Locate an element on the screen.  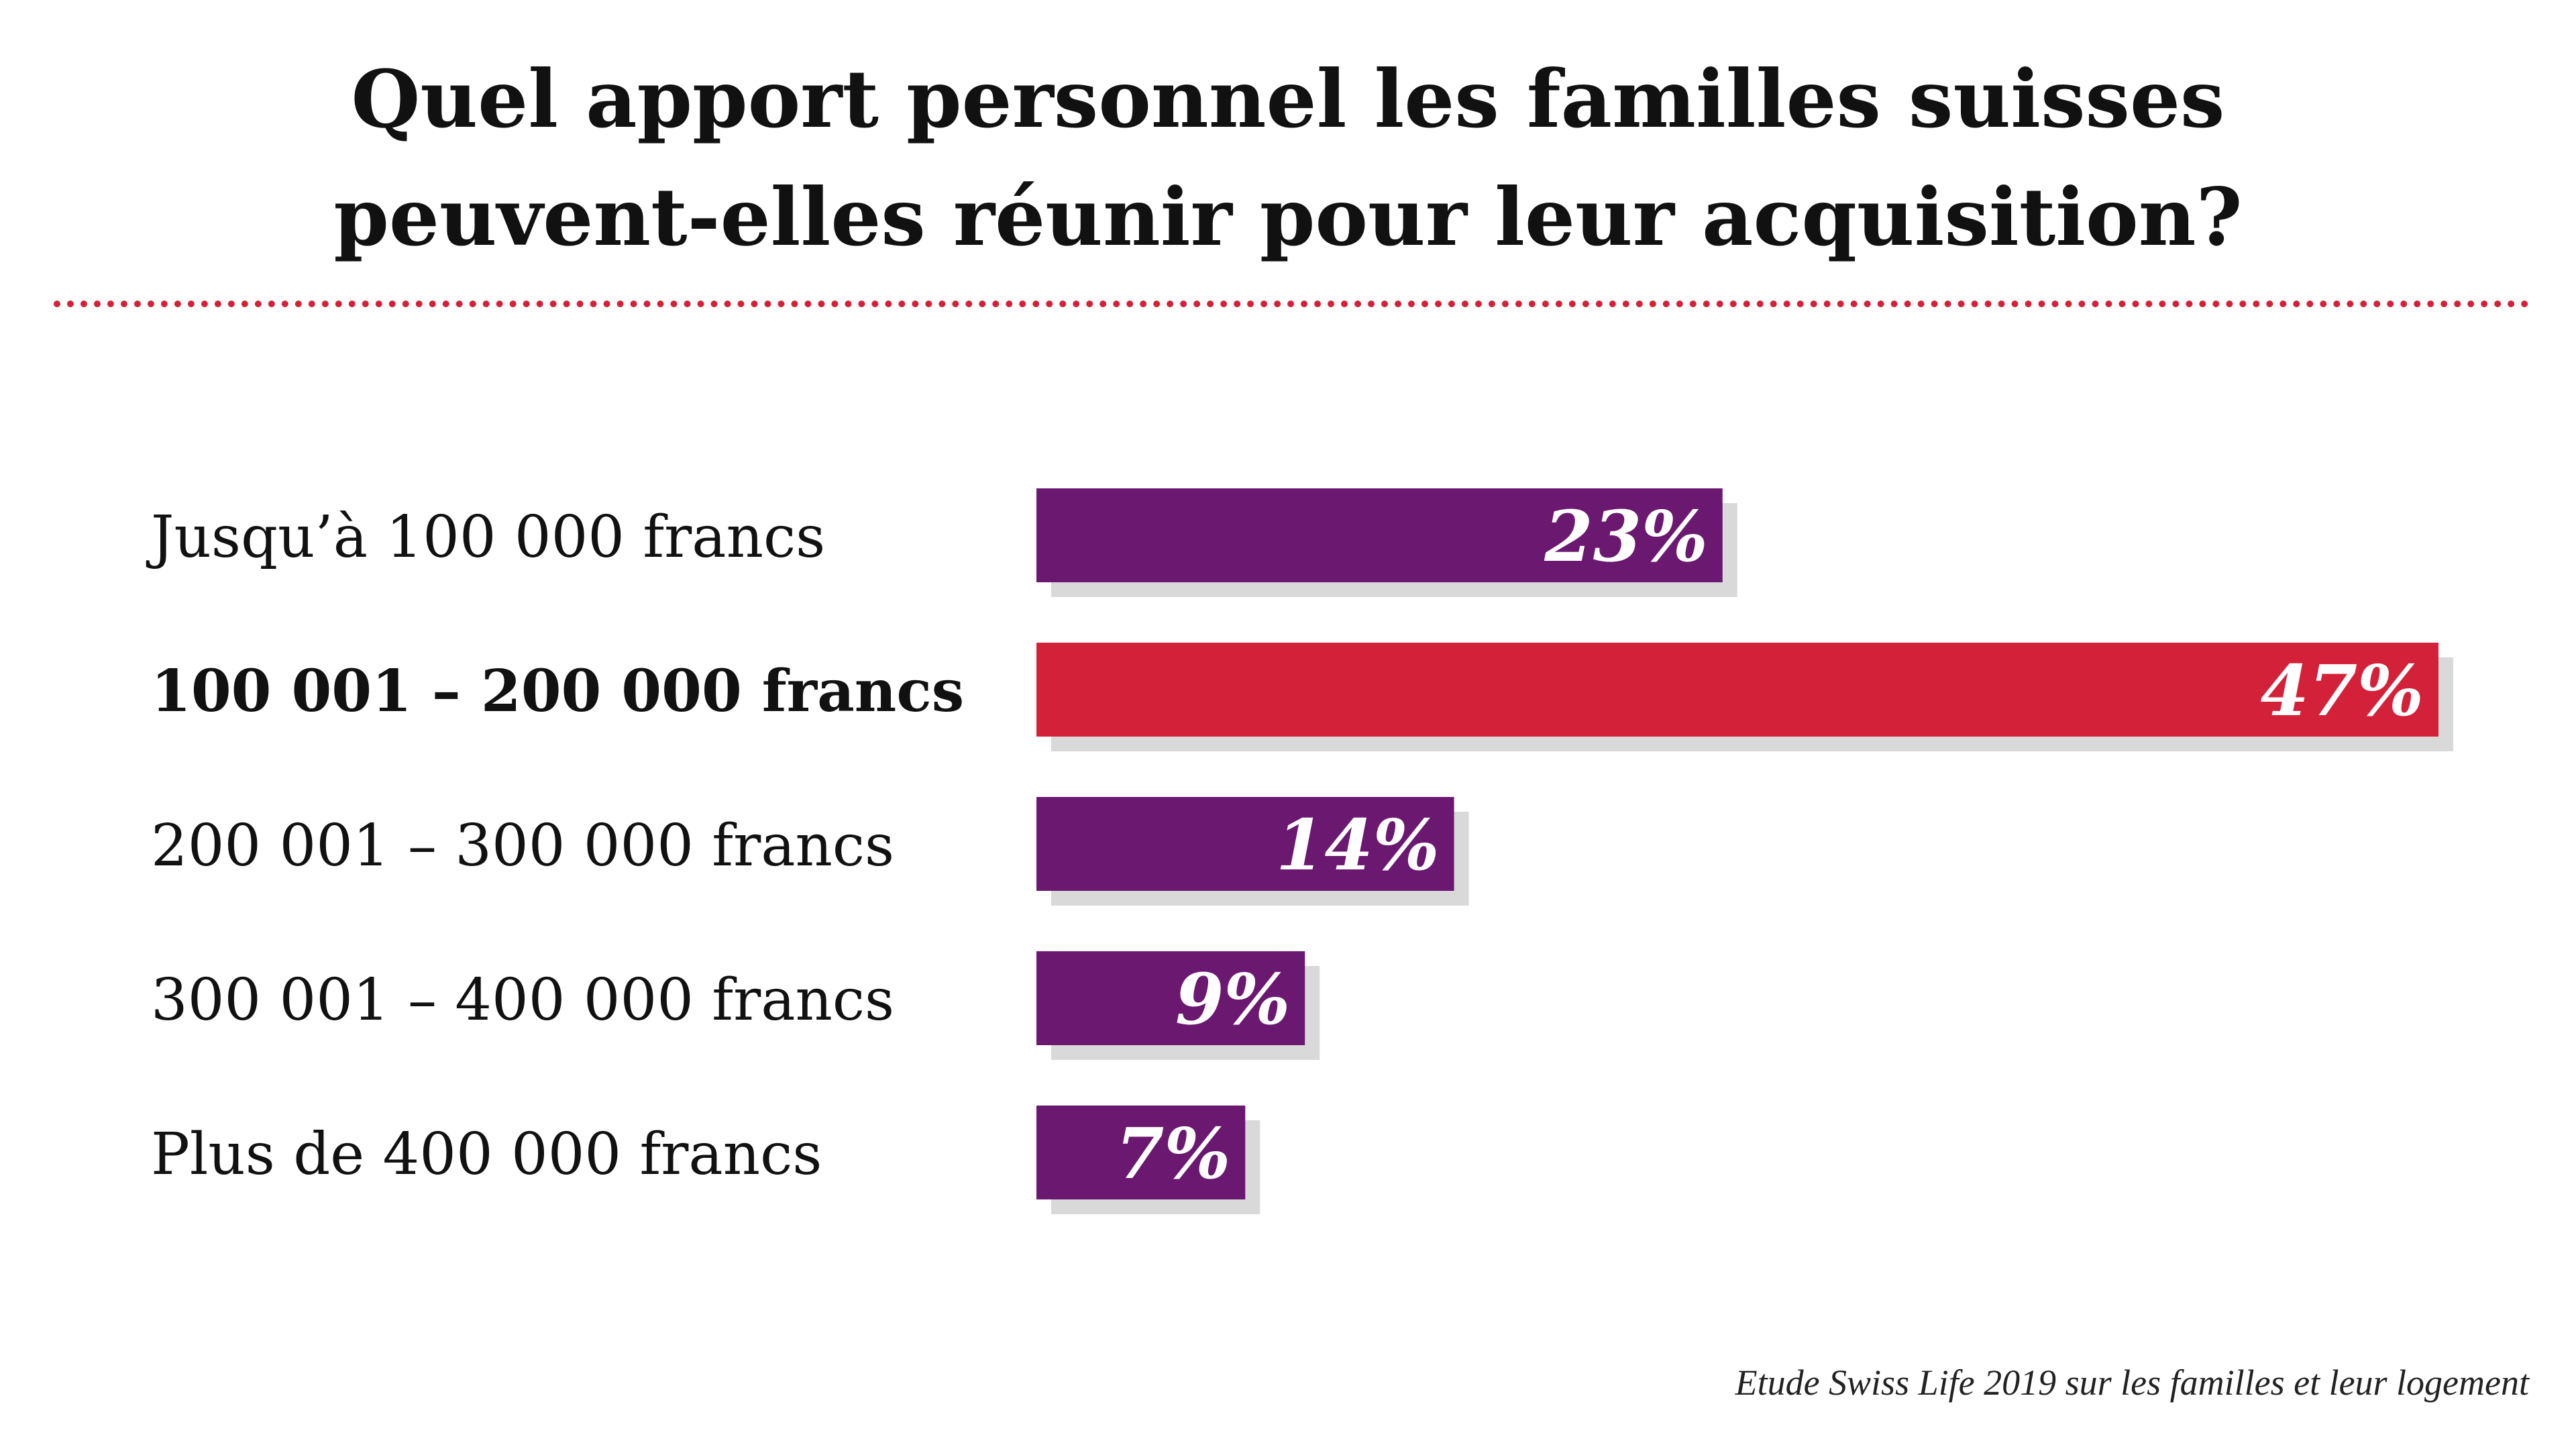
category-label: 100 001 – 200 000 francs is located at coordinates (557, 691).